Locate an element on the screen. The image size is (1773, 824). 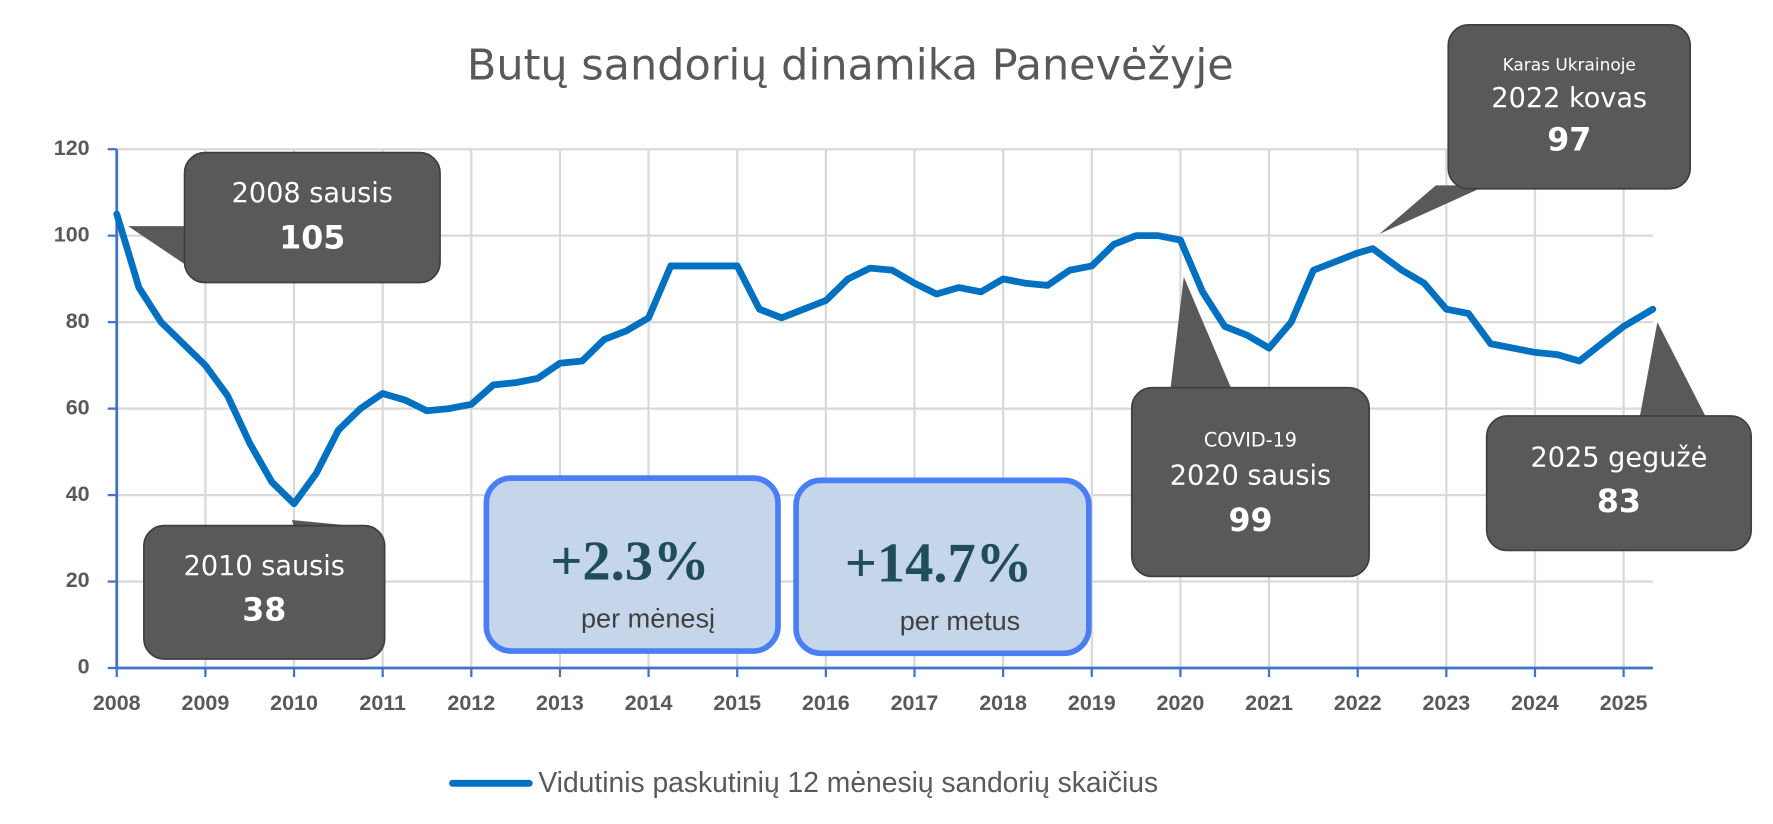
callout-label: 2022 kovas is located at coordinates (1569, 98).